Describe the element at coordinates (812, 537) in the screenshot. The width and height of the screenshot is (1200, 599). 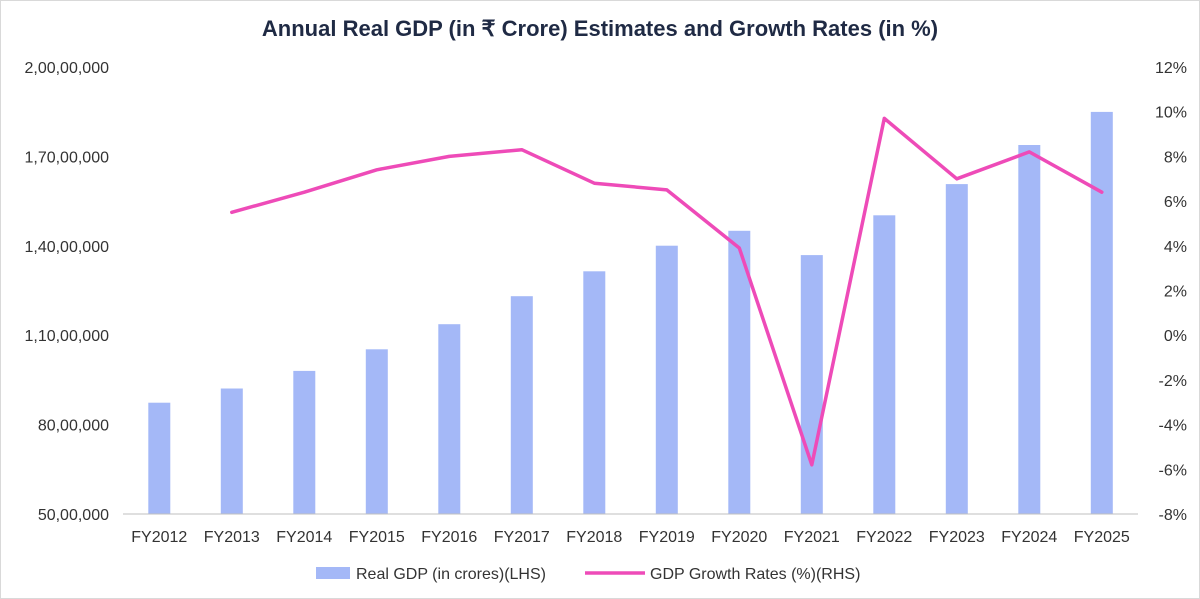
I see `x-tick-label: FY2021` at that location.